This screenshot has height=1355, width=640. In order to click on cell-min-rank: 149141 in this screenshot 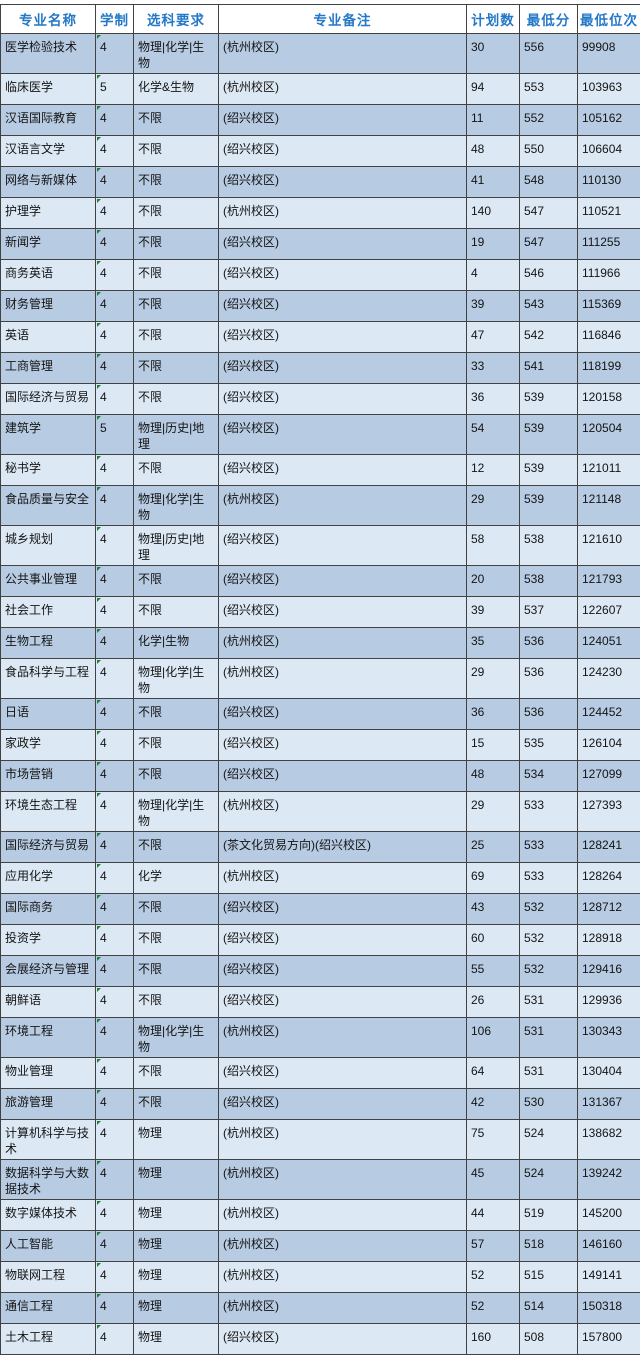, I will do `click(609, 1277)`.